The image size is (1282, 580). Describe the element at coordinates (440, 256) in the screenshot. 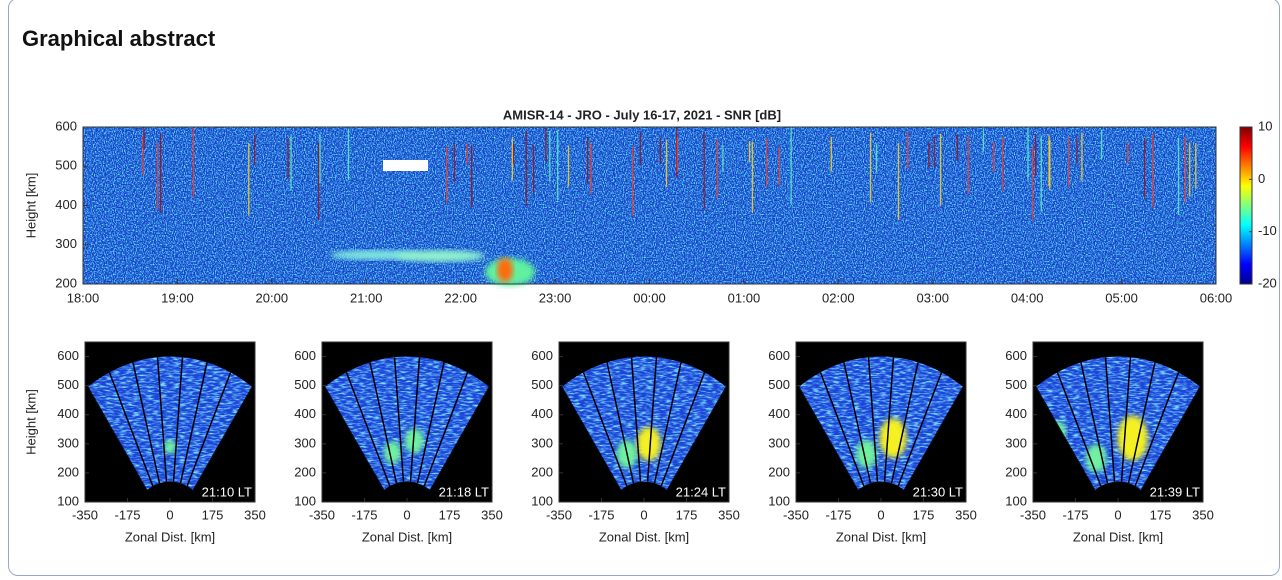

I see `plasma-echo` at that location.